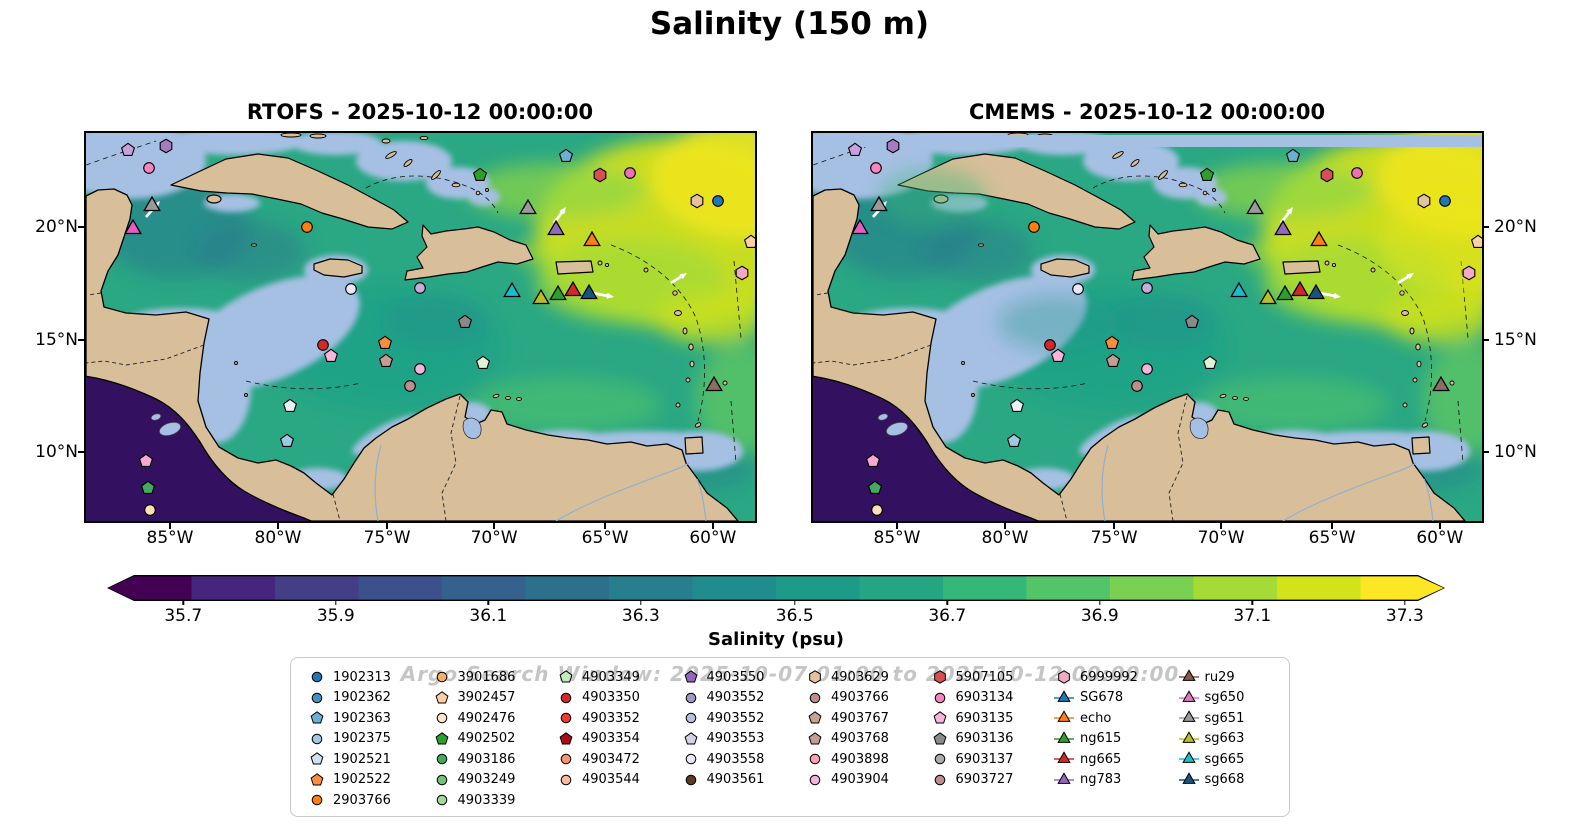 The height and width of the screenshot is (829, 1579). Describe the element at coordinates (611, 739) in the screenshot. I see `legend-label: 4903354` at that location.